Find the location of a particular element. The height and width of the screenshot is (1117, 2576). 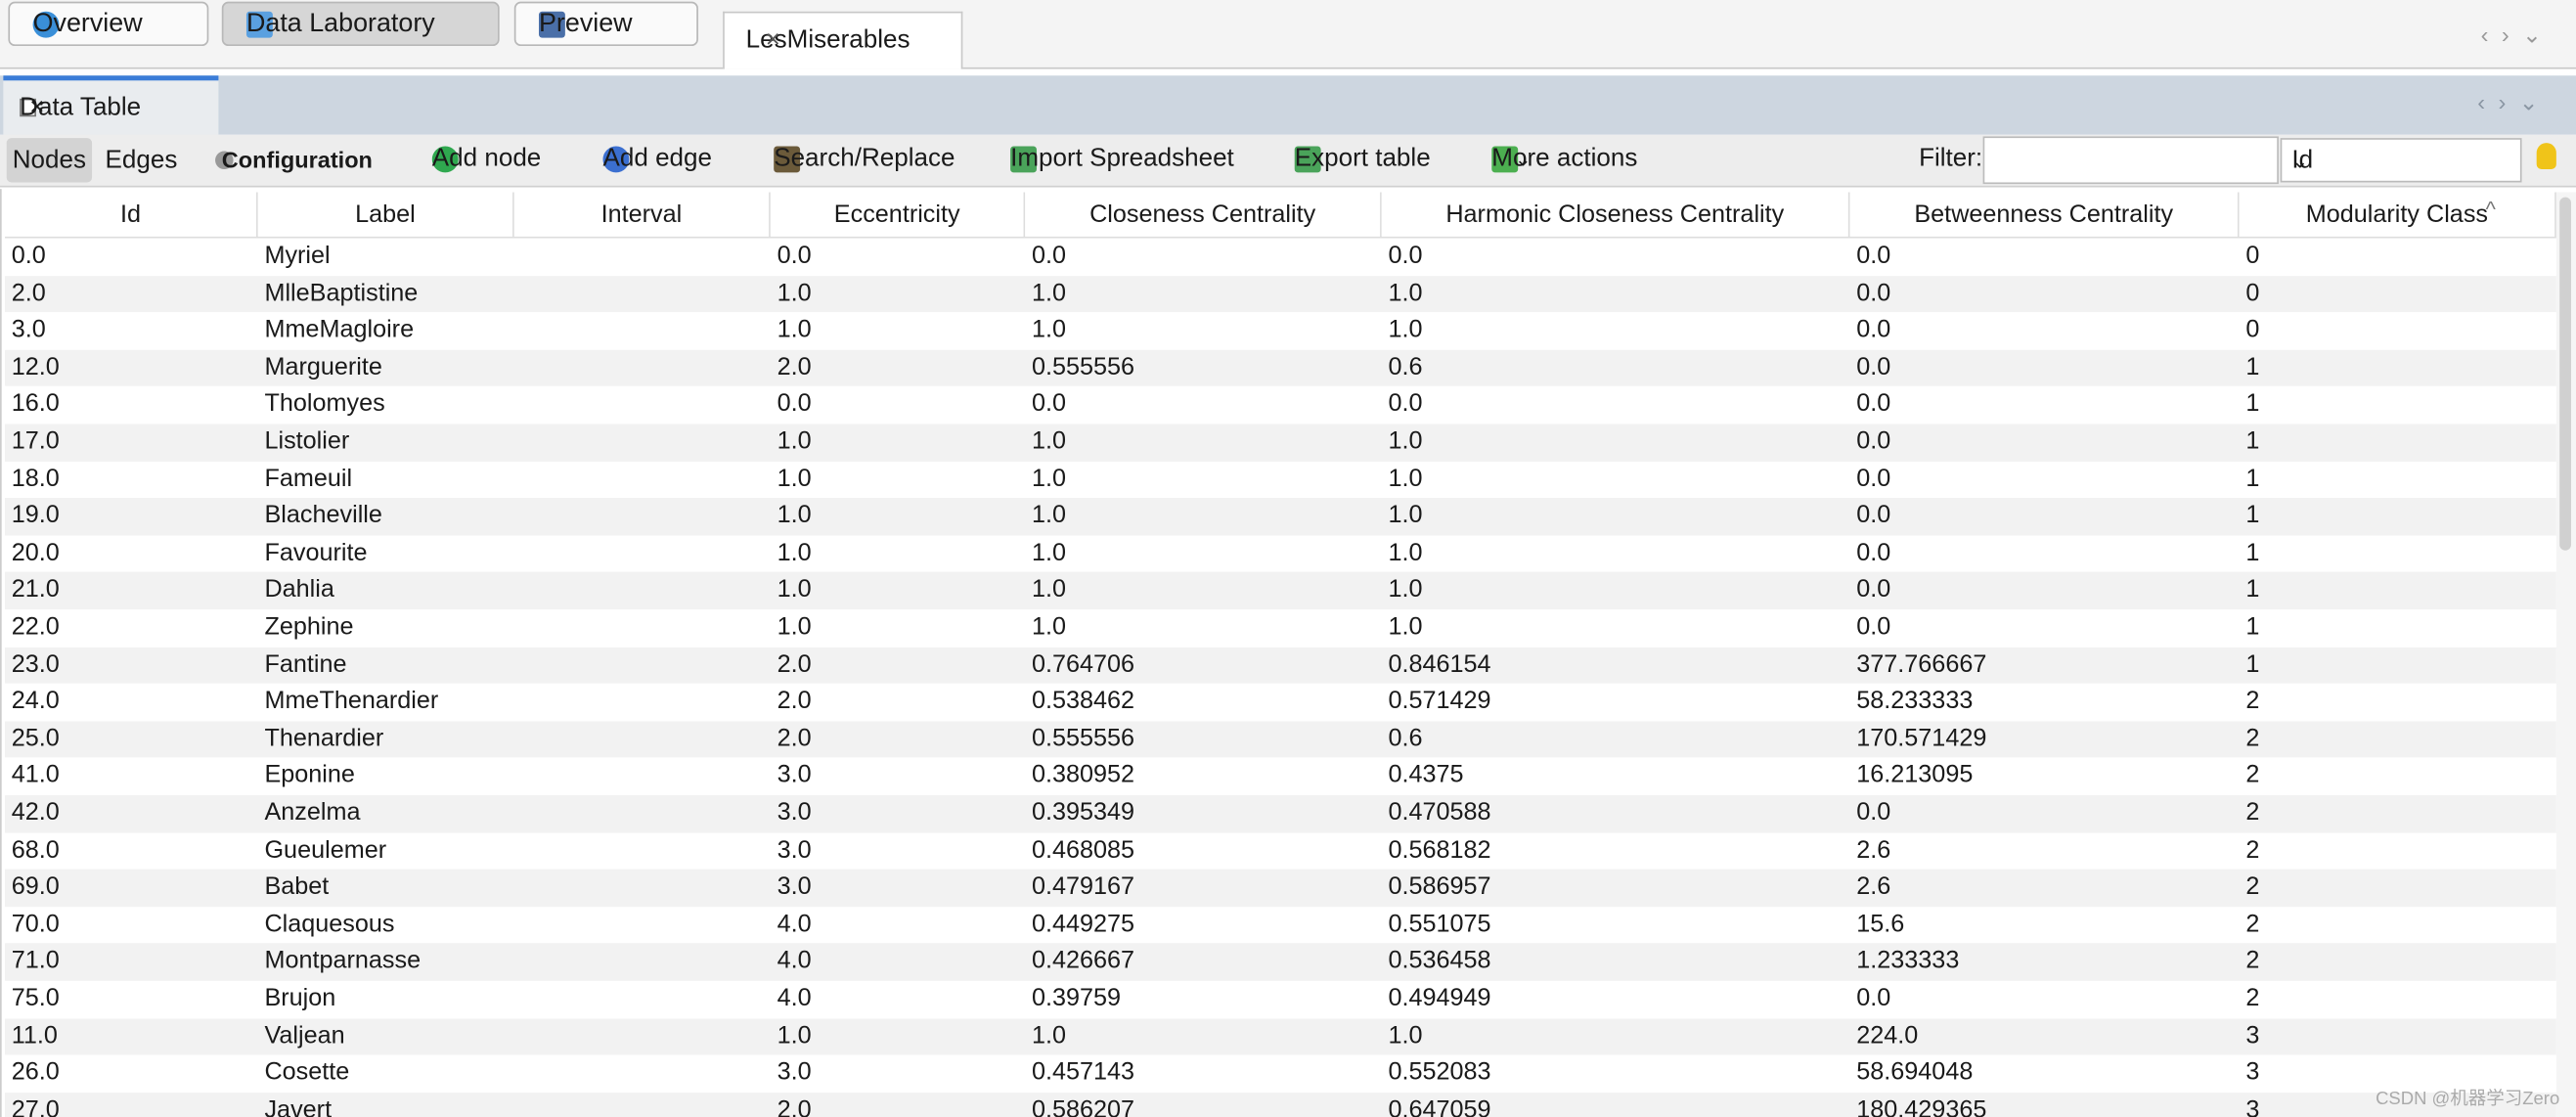

label: Add node is located at coordinates (486, 158).